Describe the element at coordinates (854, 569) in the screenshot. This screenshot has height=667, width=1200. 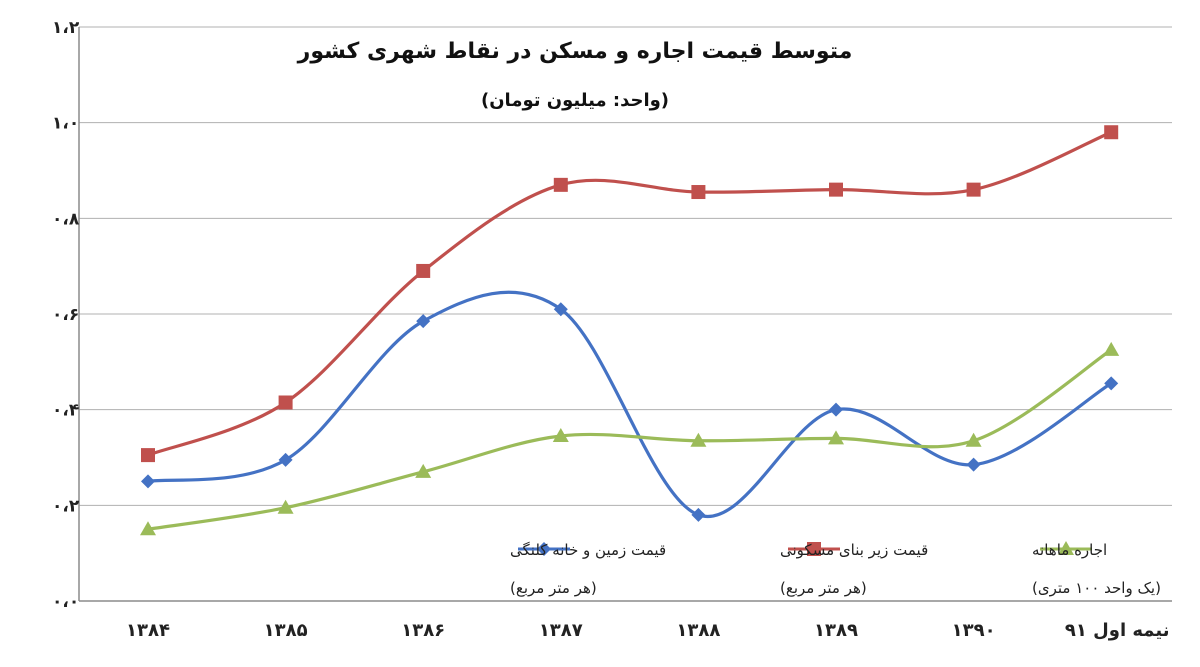
I see `legend-item: قیمت زیر بنای مسکونی (هر متر مربع)` at that location.